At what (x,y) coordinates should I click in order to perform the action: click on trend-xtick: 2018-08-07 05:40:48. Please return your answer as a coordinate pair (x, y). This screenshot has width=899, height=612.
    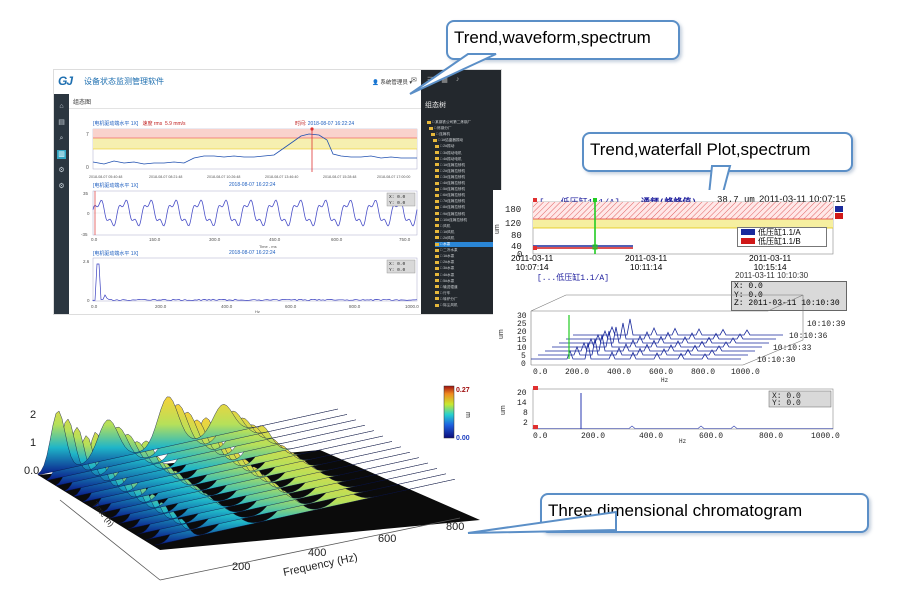
    Looking at the image, I should click on (105, 177).